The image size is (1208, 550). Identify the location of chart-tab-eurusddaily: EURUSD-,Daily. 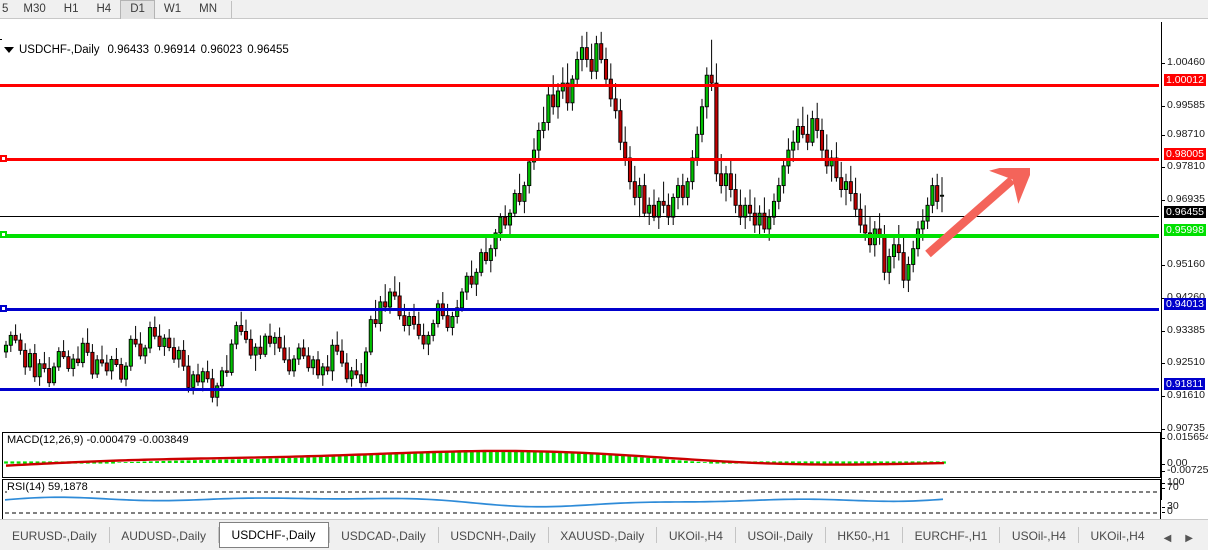
(54, 536).